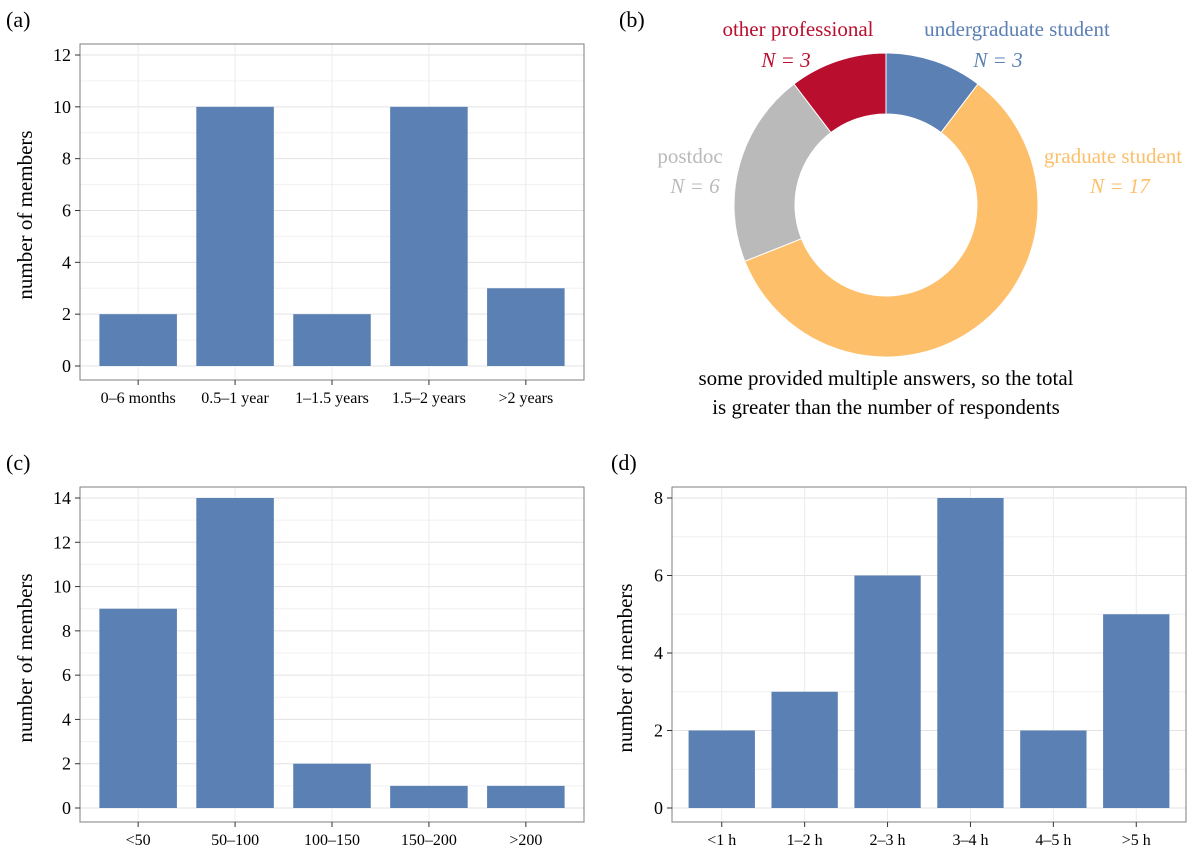  I want to click on slice-n-graduate-student: N = 17, so click(1120, 186).